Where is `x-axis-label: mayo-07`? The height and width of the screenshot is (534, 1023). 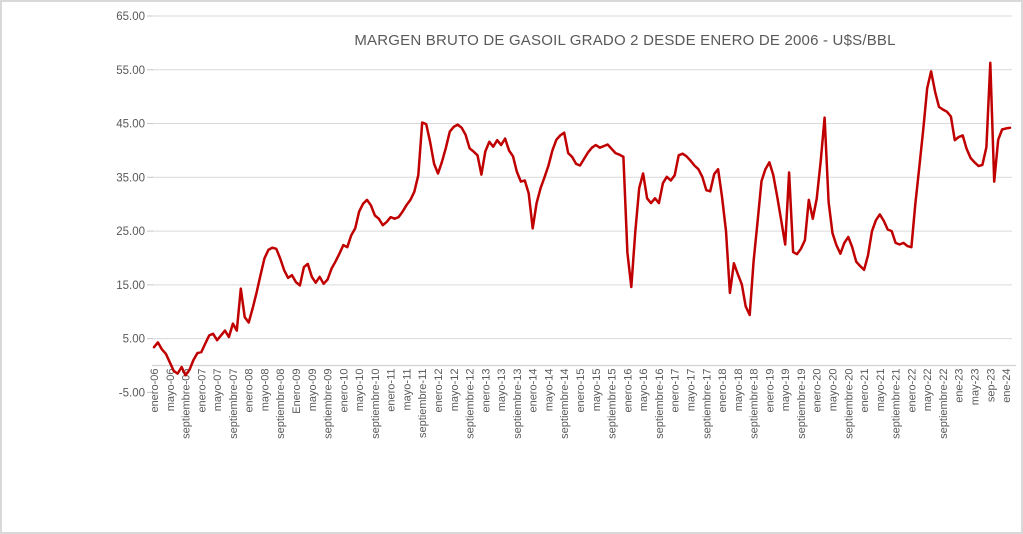 x-axis-label: mayo-07 is located at coordinates (218, 390).